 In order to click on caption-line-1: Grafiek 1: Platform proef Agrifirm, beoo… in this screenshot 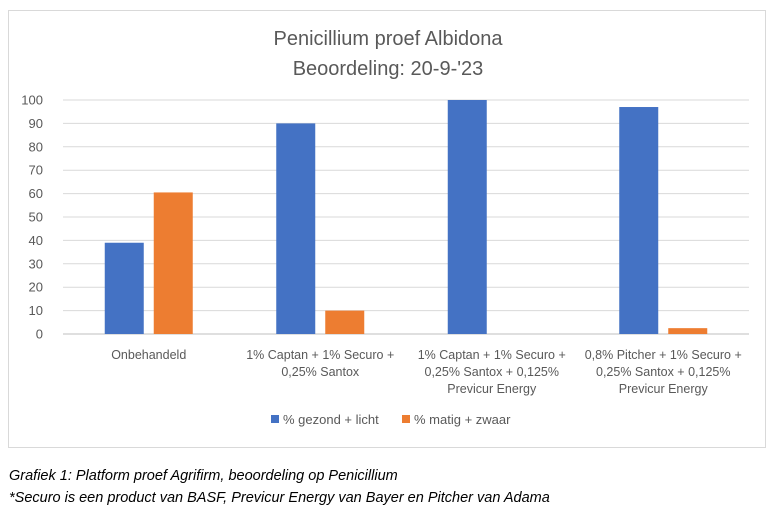, I will do `click(203, 476)`.